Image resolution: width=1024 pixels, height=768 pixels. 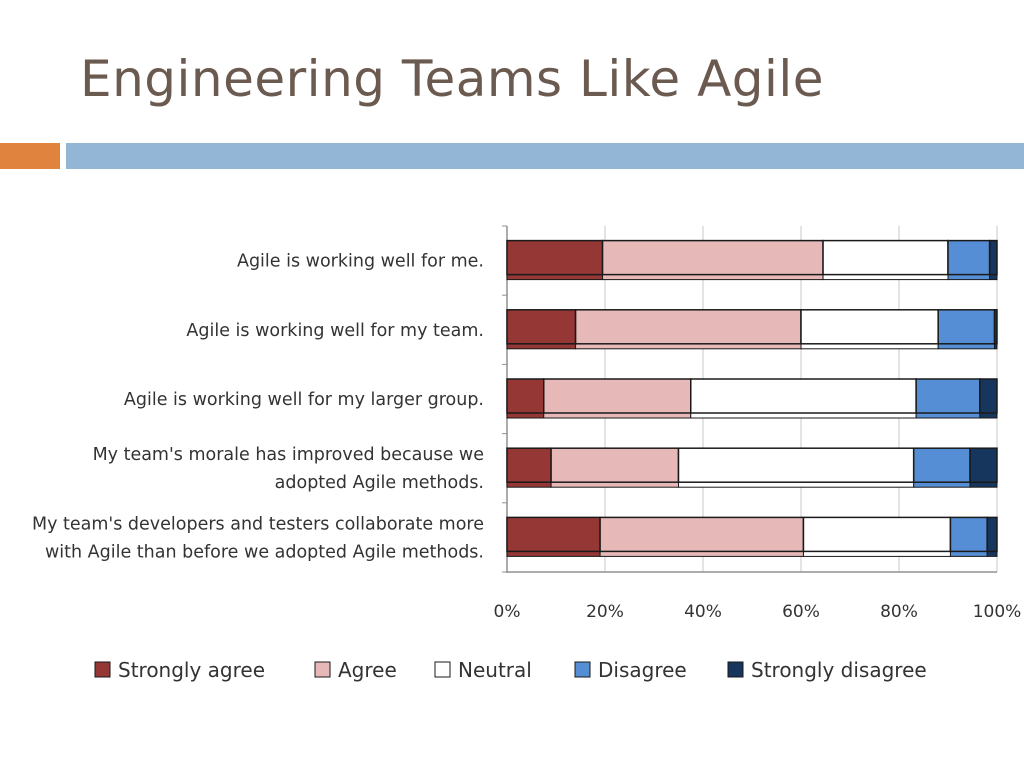 I want to click on slide-title: Engineering Teams Like Agile, so click(x=452, y=79).